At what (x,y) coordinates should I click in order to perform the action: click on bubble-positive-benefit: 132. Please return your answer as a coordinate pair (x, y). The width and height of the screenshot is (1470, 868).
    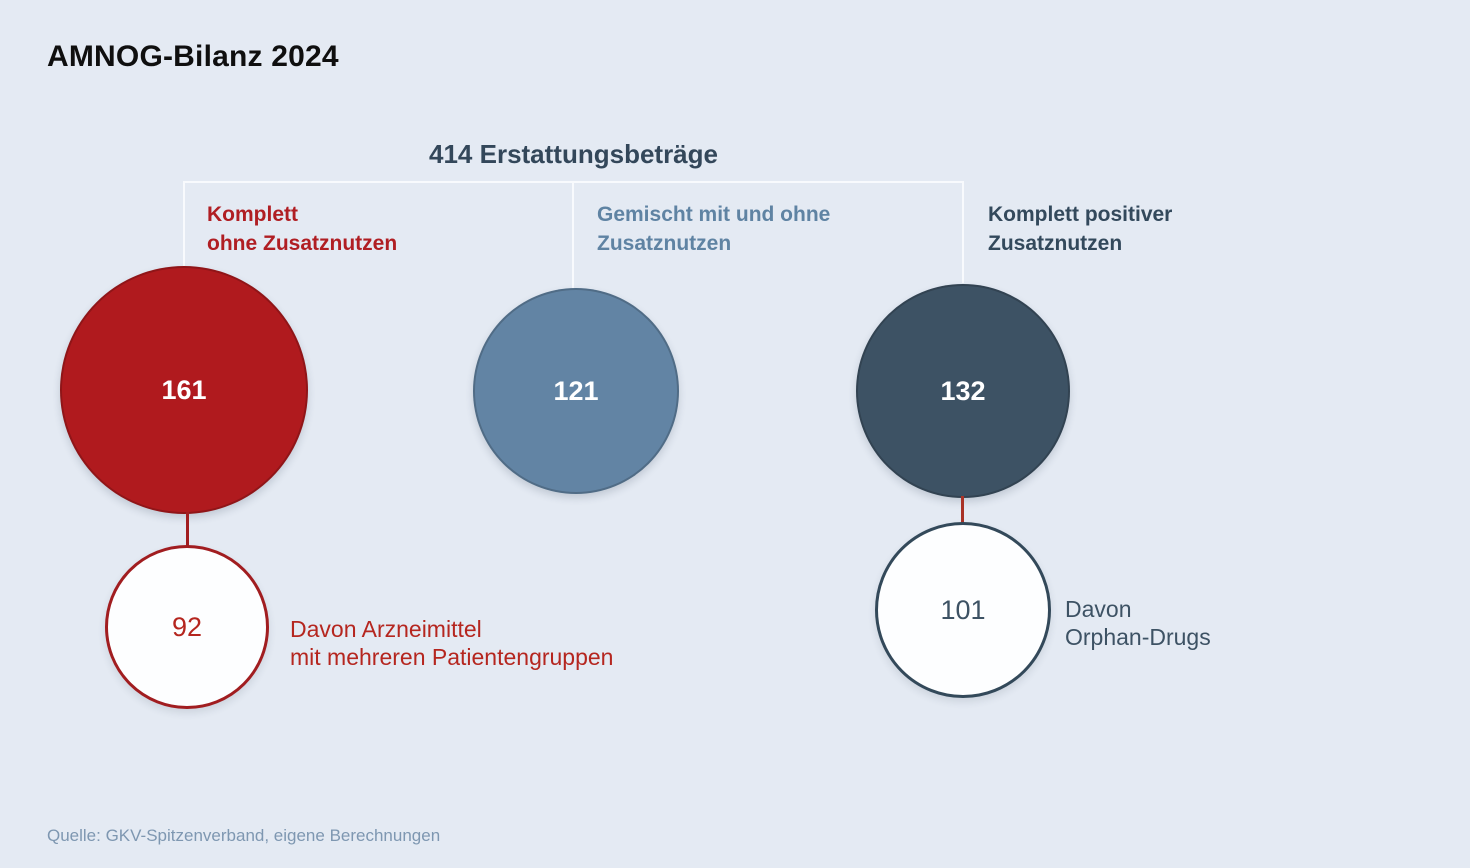
    Looking at the image, I should click on (963, 391).